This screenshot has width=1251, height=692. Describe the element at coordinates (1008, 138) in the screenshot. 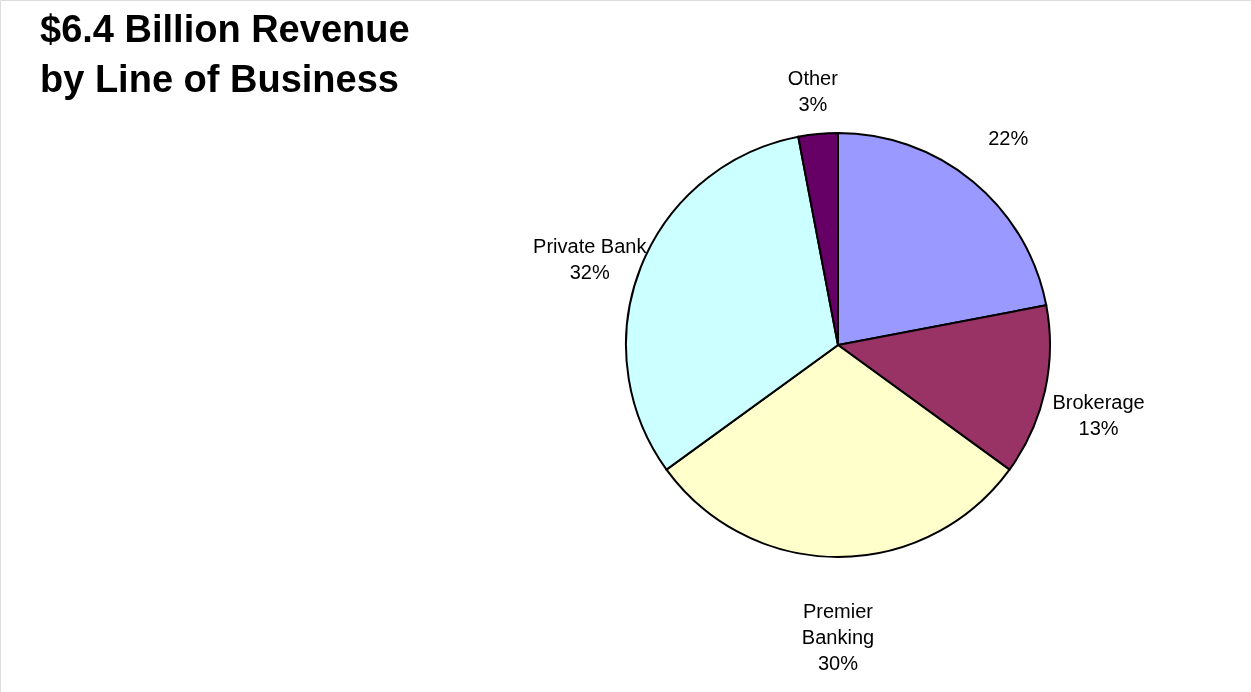

I see `data-label: 22%` at that location.